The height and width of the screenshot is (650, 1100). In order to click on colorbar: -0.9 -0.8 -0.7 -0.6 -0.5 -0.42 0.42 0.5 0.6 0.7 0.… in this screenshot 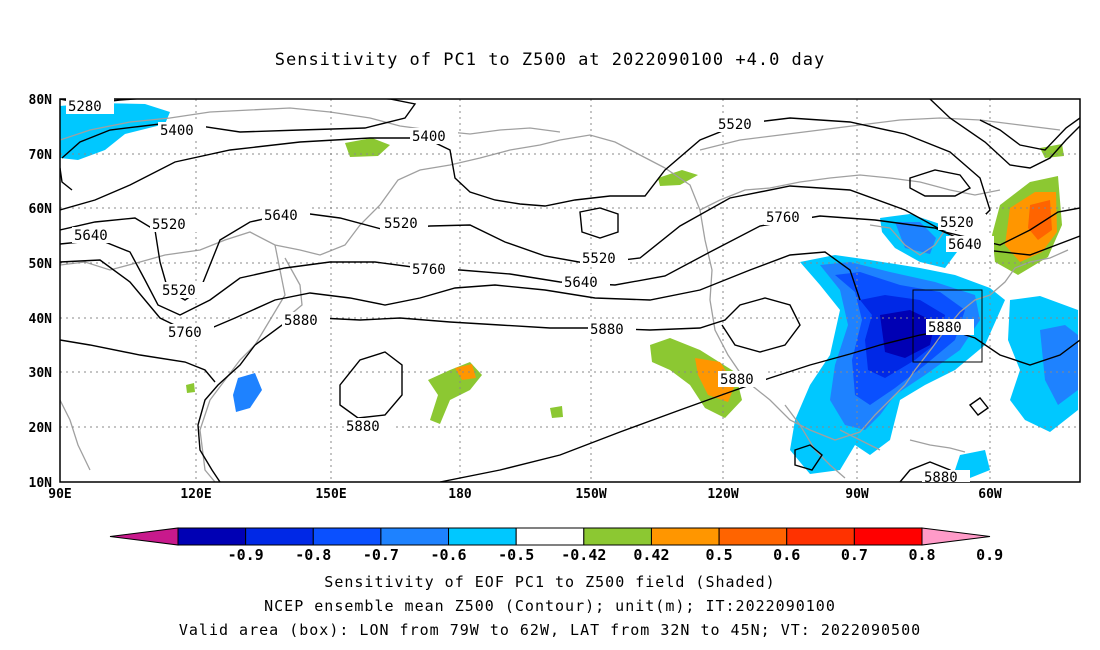, I will do `click(556, 545)`.